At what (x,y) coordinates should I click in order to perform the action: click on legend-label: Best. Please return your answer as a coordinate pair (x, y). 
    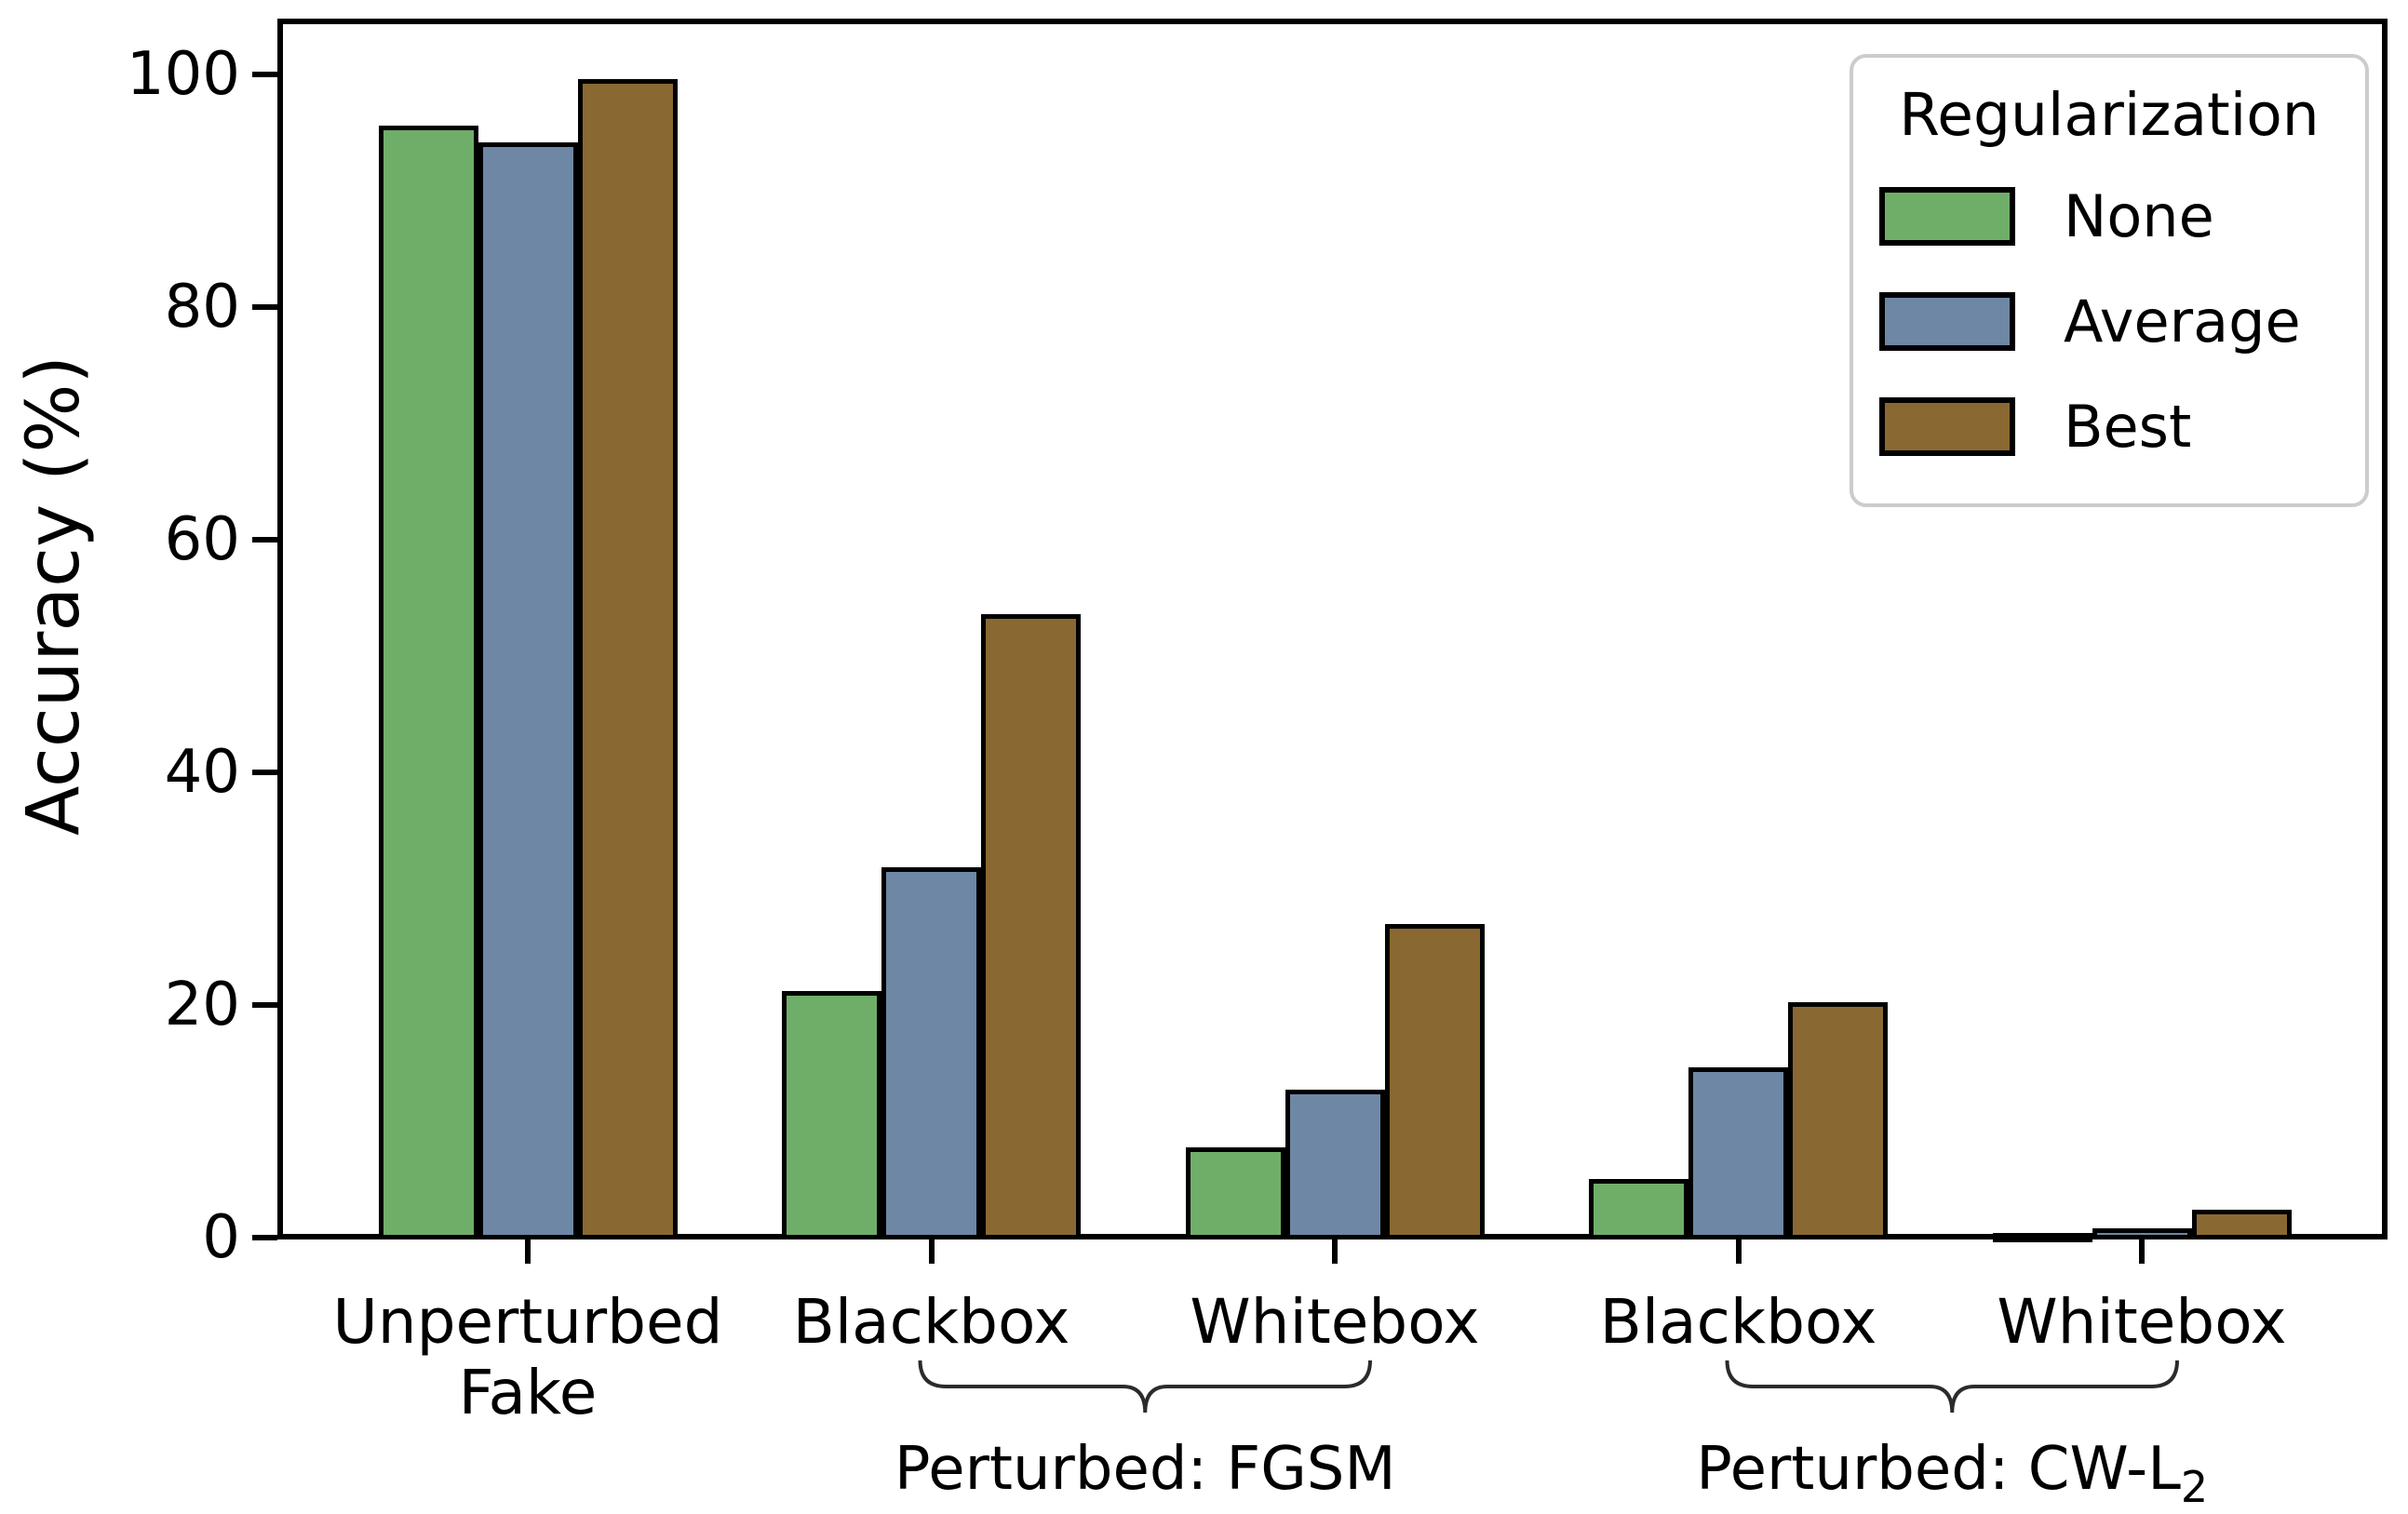
    Looking at the image, I should click on (2128, 427).